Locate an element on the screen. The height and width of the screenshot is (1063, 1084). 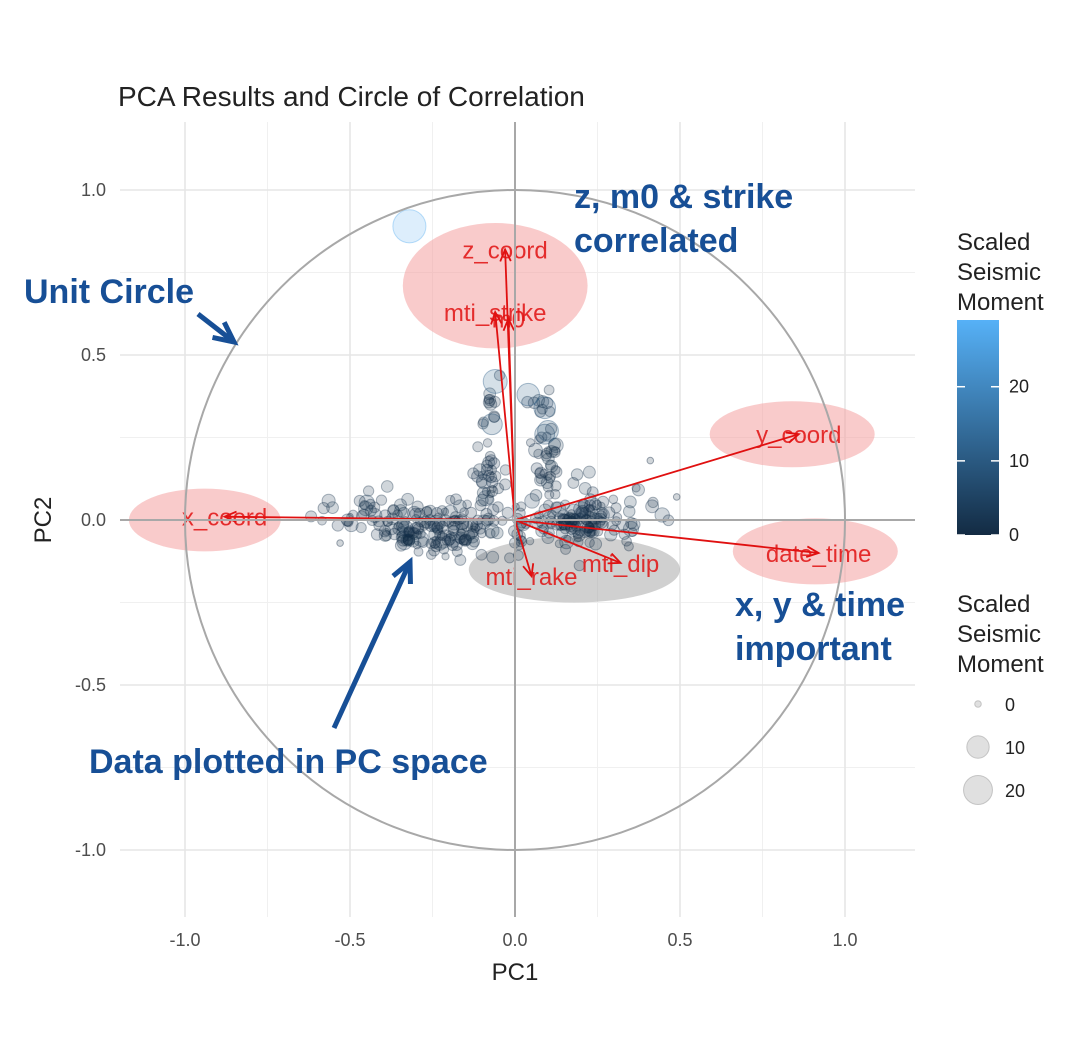
arrowhead-z_coord is located at coordinates (505, 254).